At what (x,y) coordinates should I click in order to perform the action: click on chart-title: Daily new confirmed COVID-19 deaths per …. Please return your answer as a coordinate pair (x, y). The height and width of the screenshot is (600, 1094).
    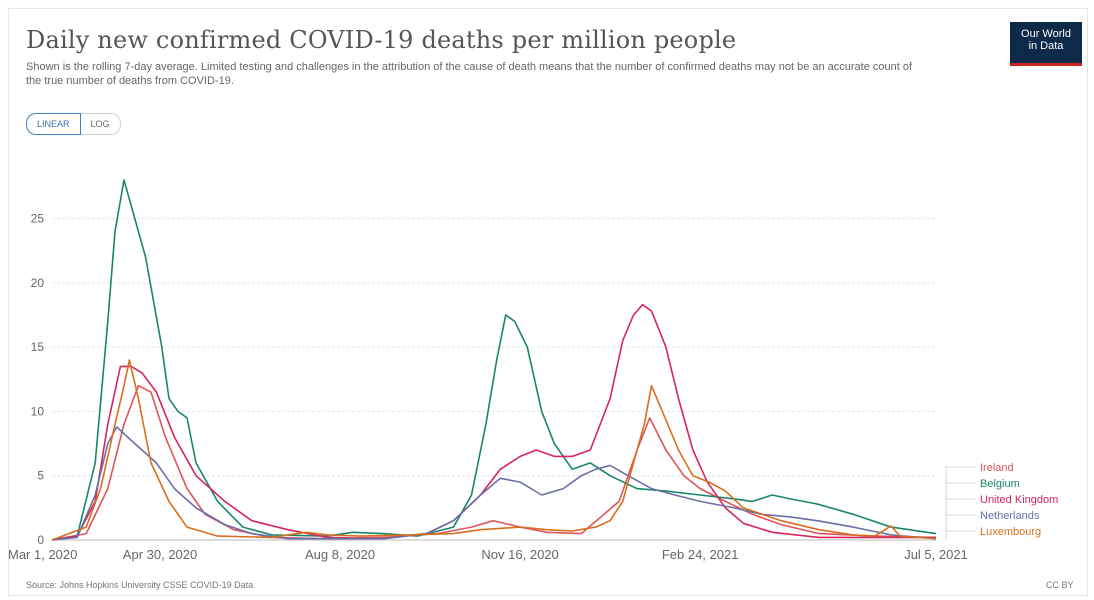
    Looking at the image, I should click on (381, 40).